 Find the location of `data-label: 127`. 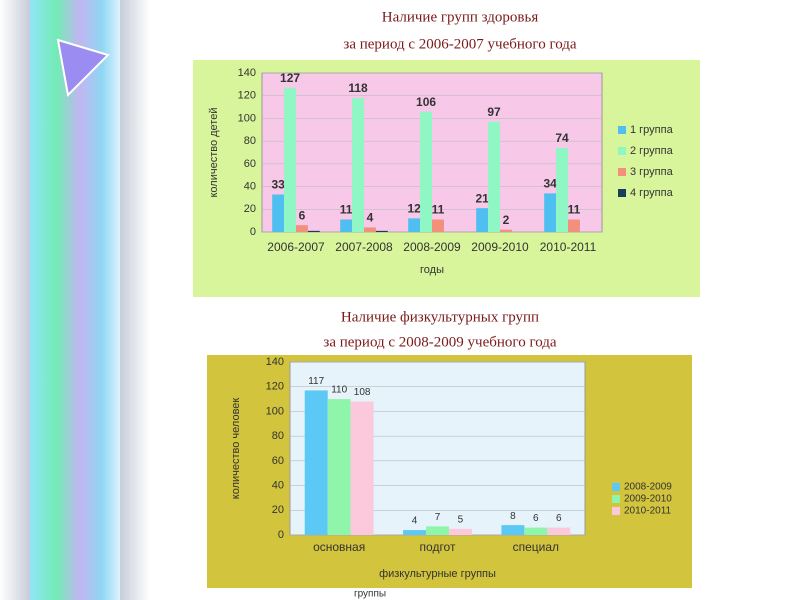

data-label: 127 is located at coordinates (290, 78).